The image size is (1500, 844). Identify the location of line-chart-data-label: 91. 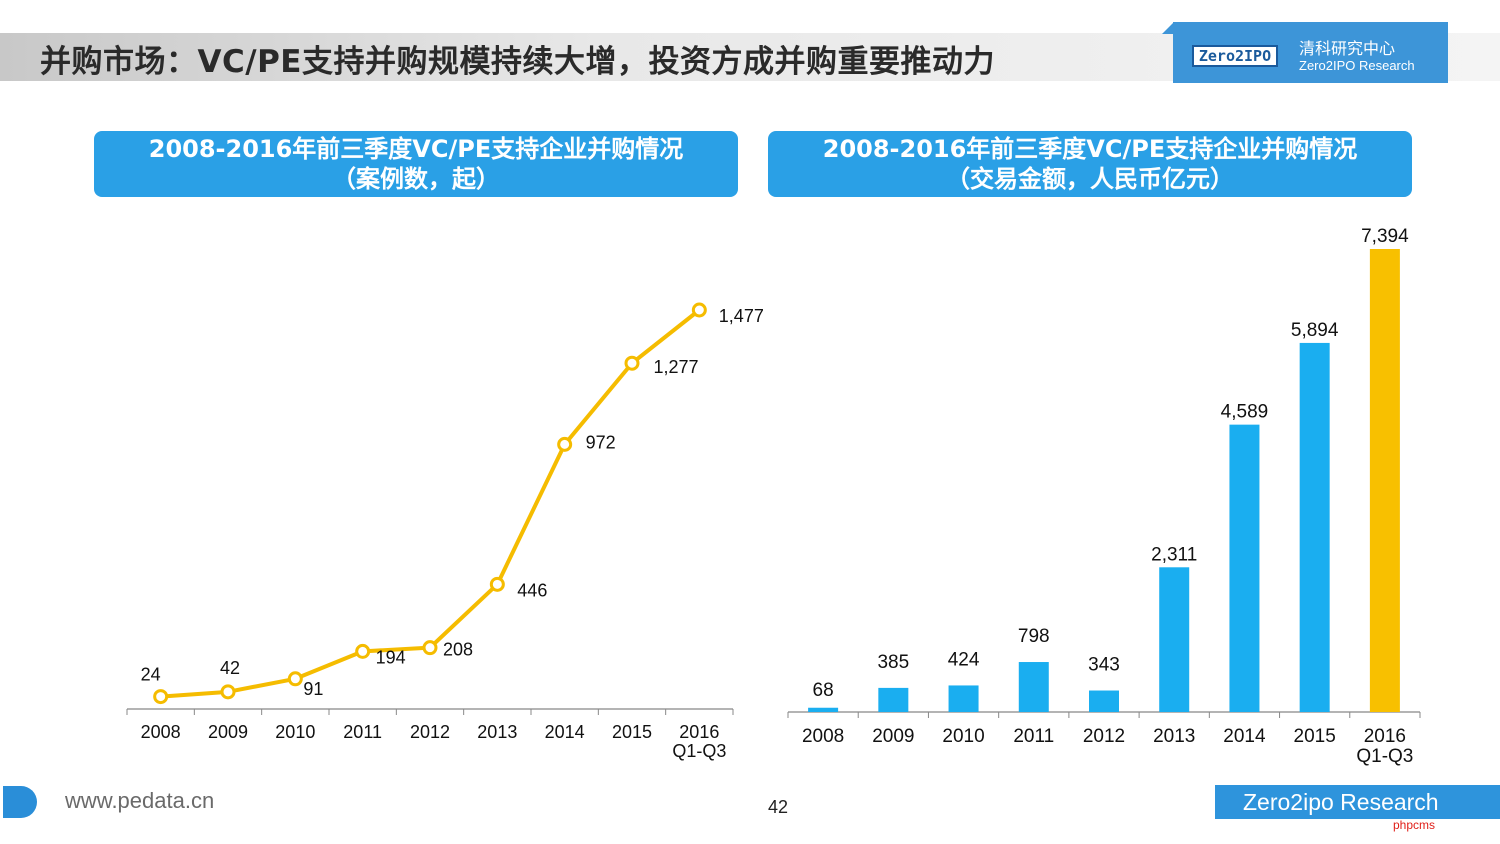
(313, 689).